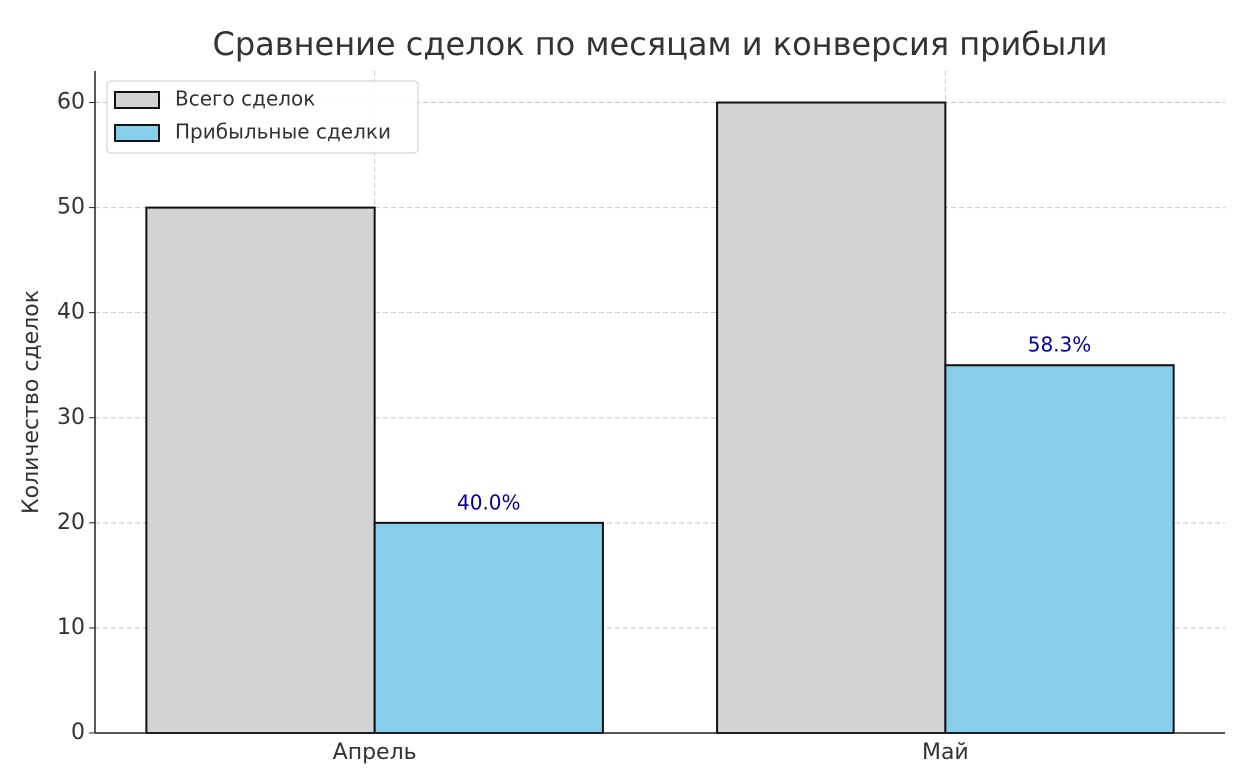  Describe the element at coordinates (71, 312) in the screenshot. I see `y-tick-label: 40` at that location.